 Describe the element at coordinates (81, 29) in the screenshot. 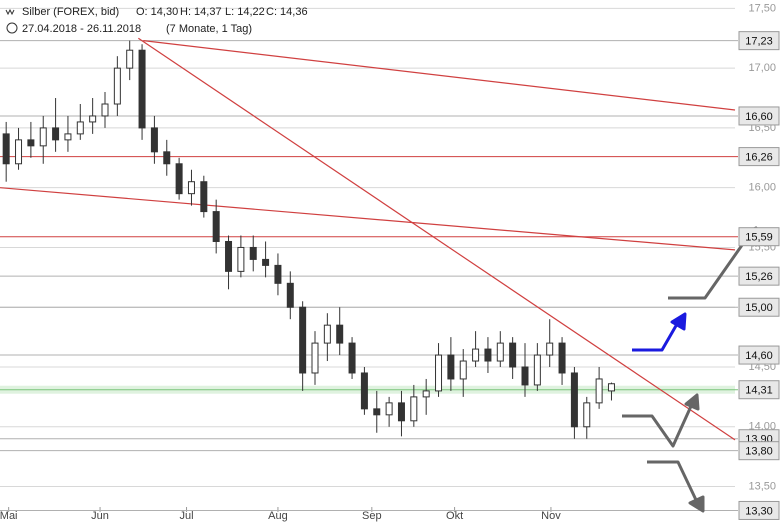

I see `range: 27.04.2018 - 26.11.2018` at that location.